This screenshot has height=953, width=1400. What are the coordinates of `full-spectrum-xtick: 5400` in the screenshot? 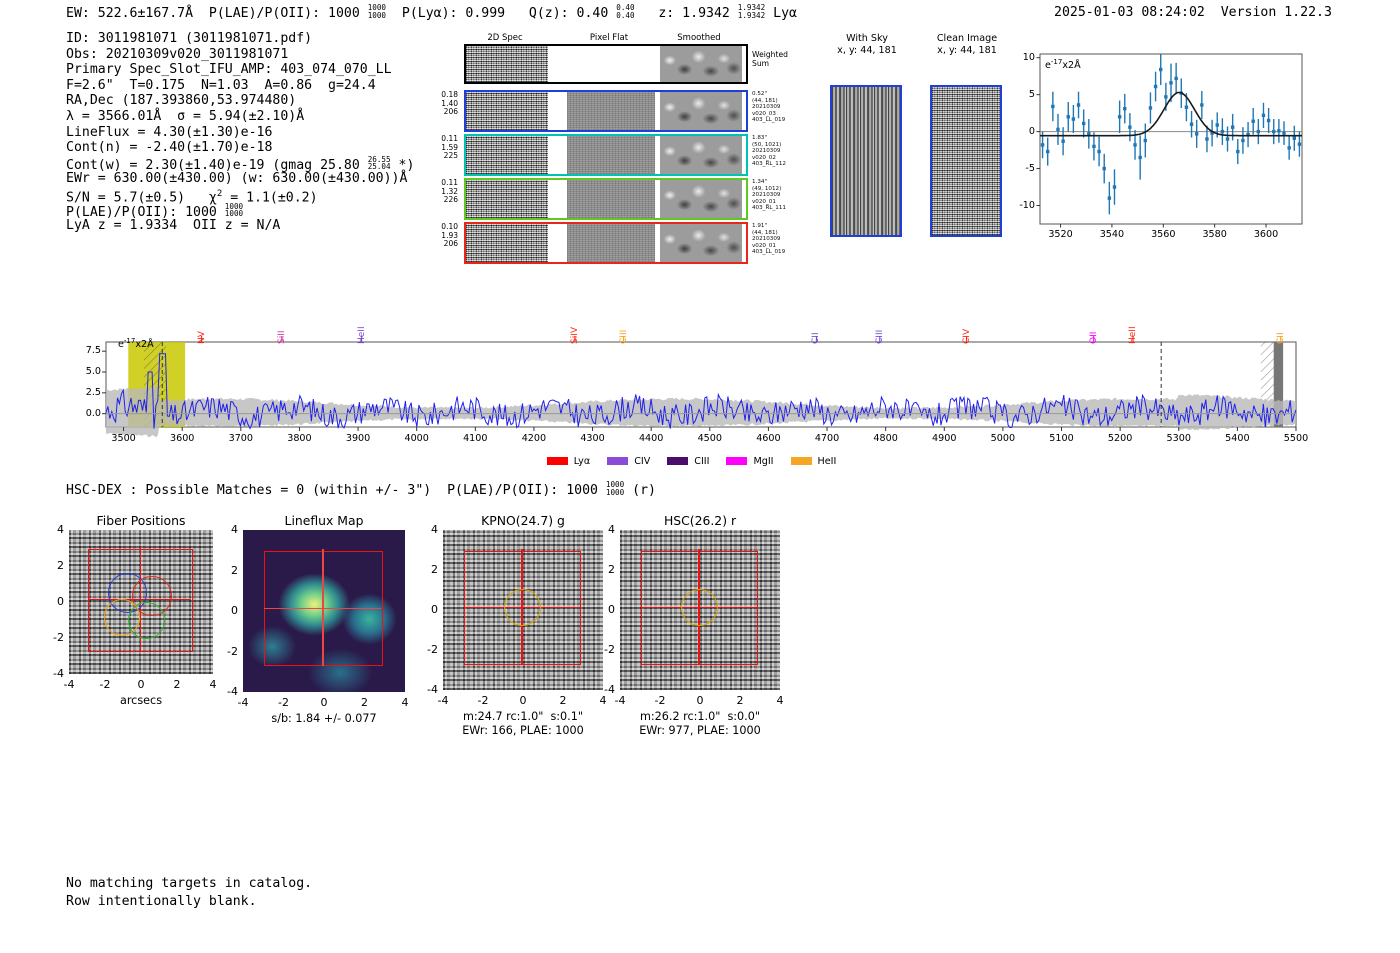 It's located at (1237, 438).